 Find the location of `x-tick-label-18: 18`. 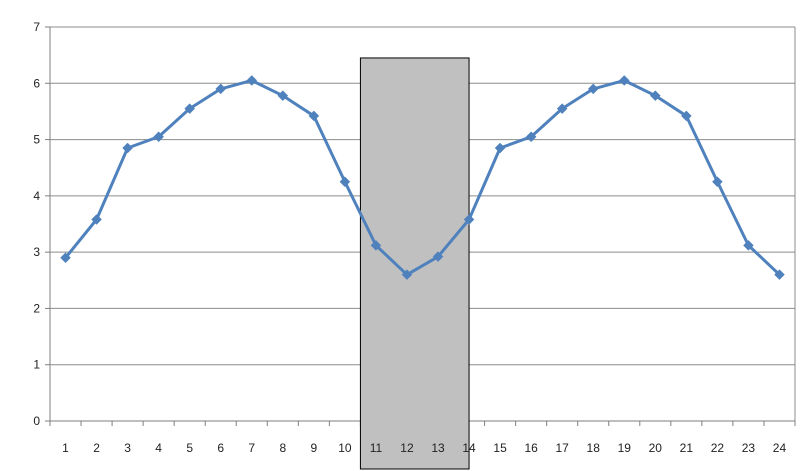

x-tick-label-18: 18 is located at coordinates (594, 448).